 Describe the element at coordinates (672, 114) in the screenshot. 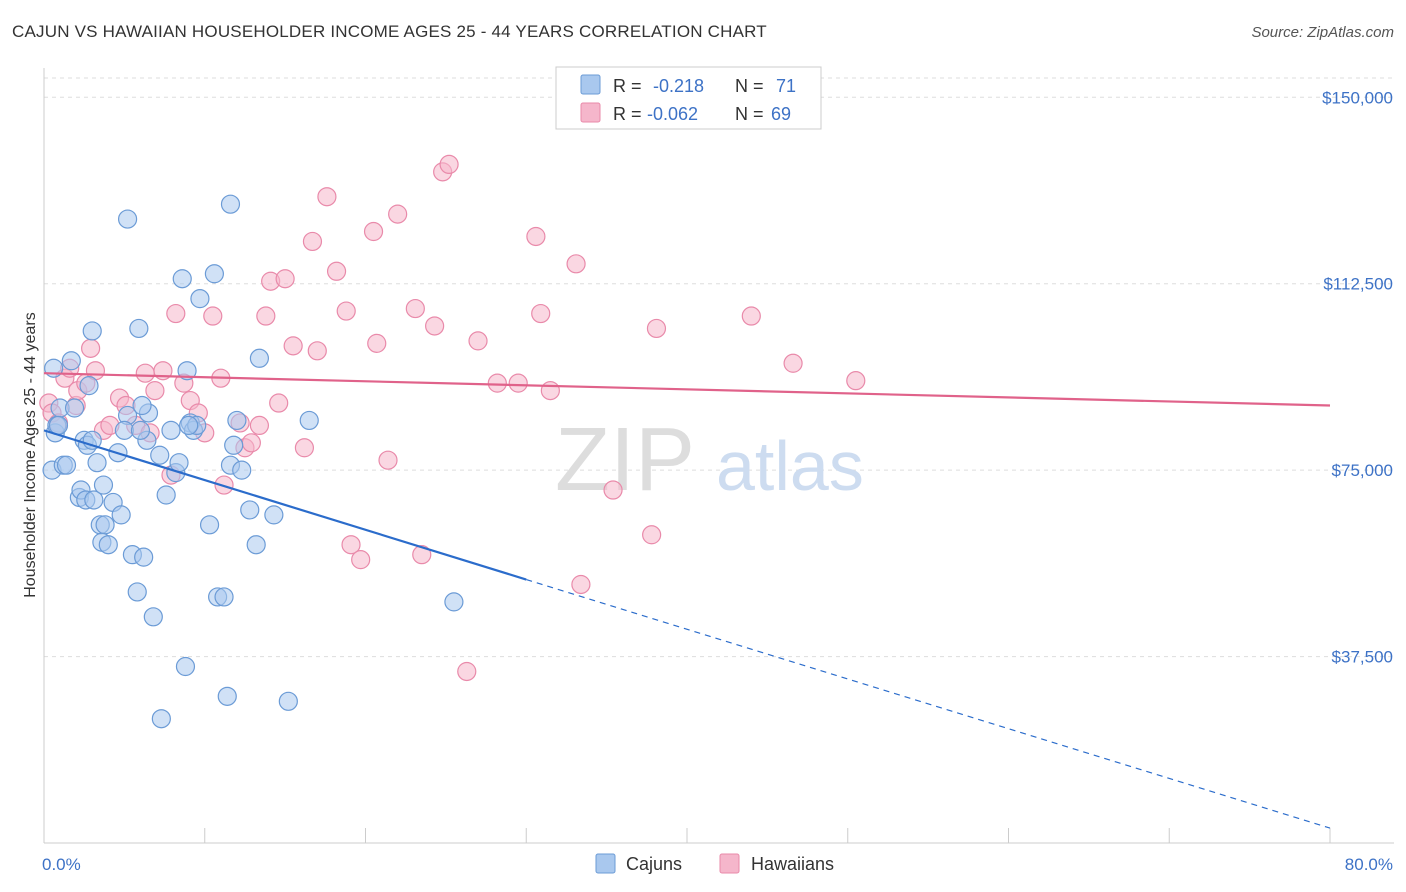

I see `legend-r-value-hawaiians: -0.062` at that location.